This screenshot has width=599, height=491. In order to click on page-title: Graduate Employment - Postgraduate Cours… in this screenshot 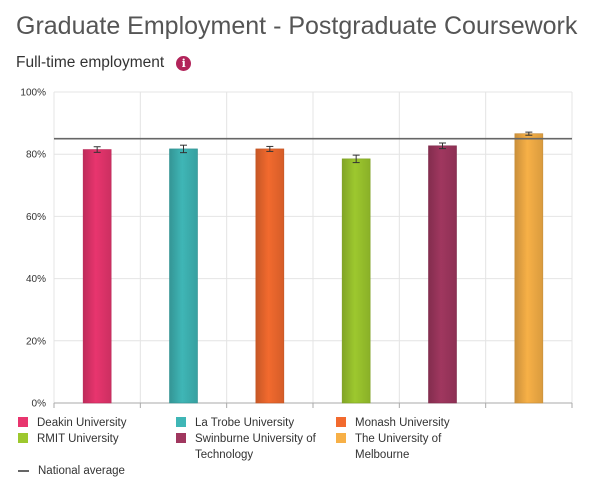, I will do `click(297, 26)`.